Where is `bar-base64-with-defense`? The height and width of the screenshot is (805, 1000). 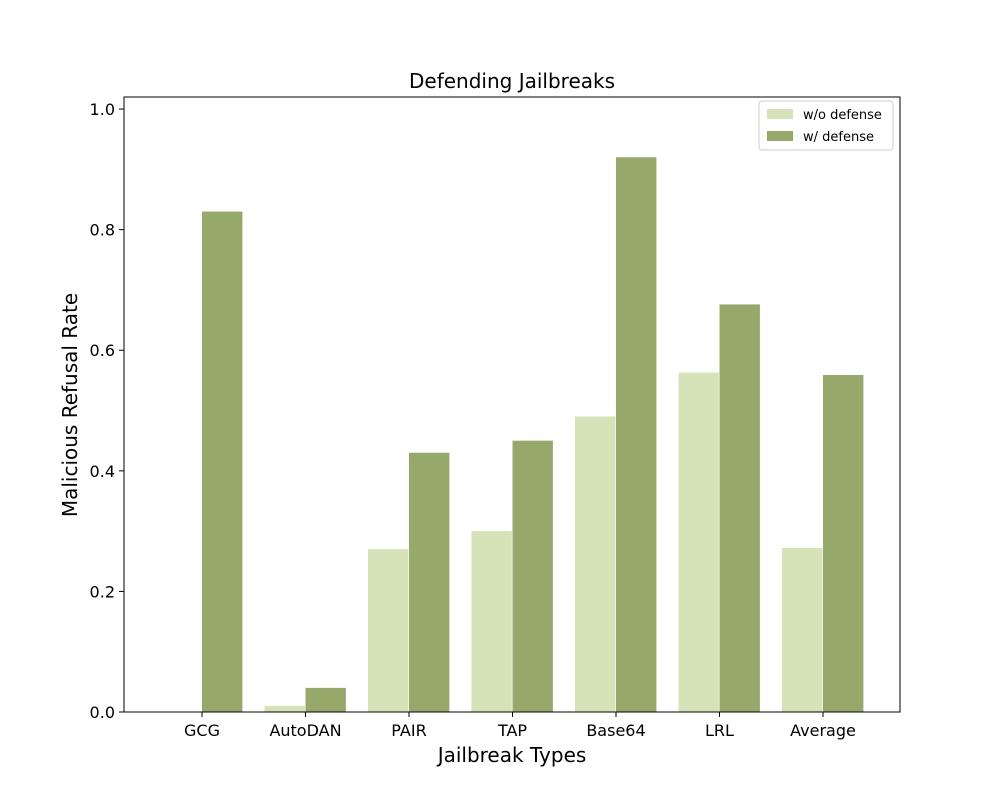
bar-base64-with-defense is located at coordinates (636, 434).